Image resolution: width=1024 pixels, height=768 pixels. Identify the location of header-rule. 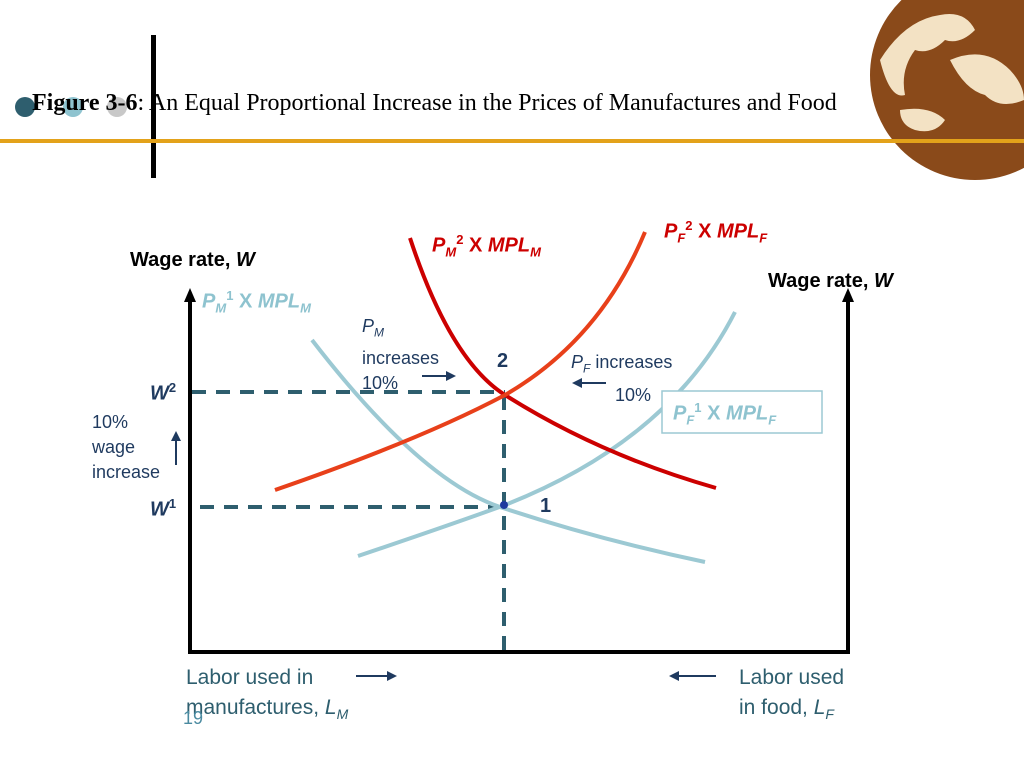
(512, 141).